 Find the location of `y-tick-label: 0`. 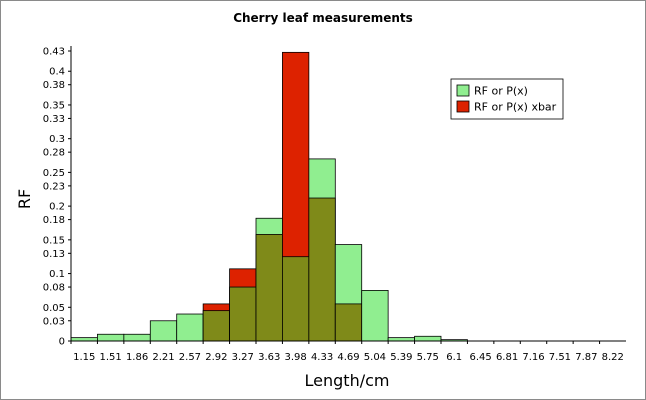

y-tick-label: 0 is located at coordinates (62, 342).